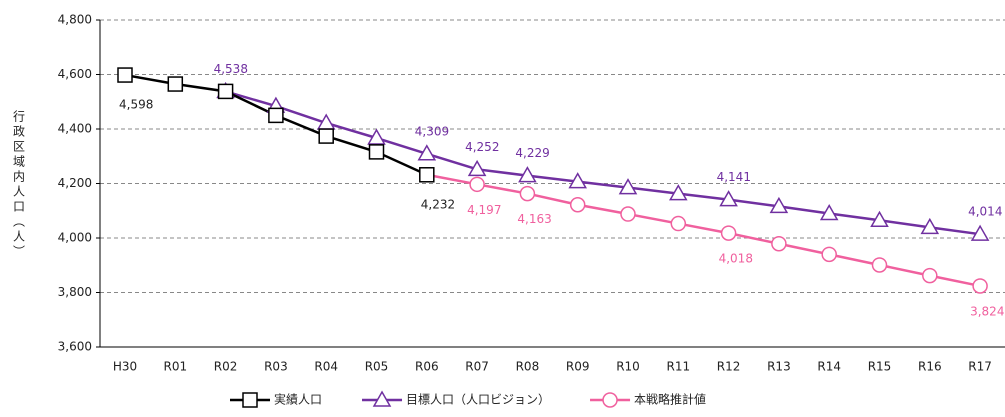 This screenshot has height=417, width=1005. Describe the element at coordinates (987, 311) in the screenshot. I see `data-label: 3,824` at that location.